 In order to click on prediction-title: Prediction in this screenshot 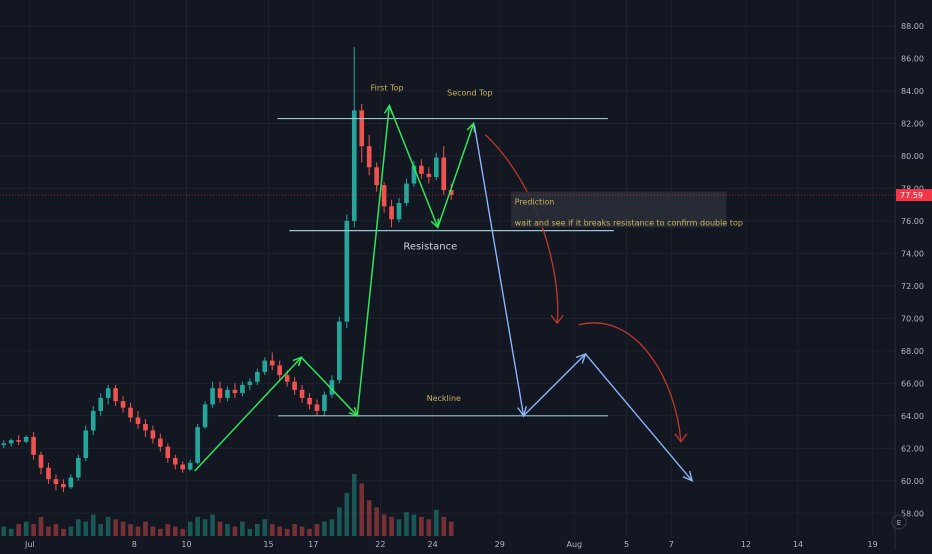, I will do `click(535, 201)`.